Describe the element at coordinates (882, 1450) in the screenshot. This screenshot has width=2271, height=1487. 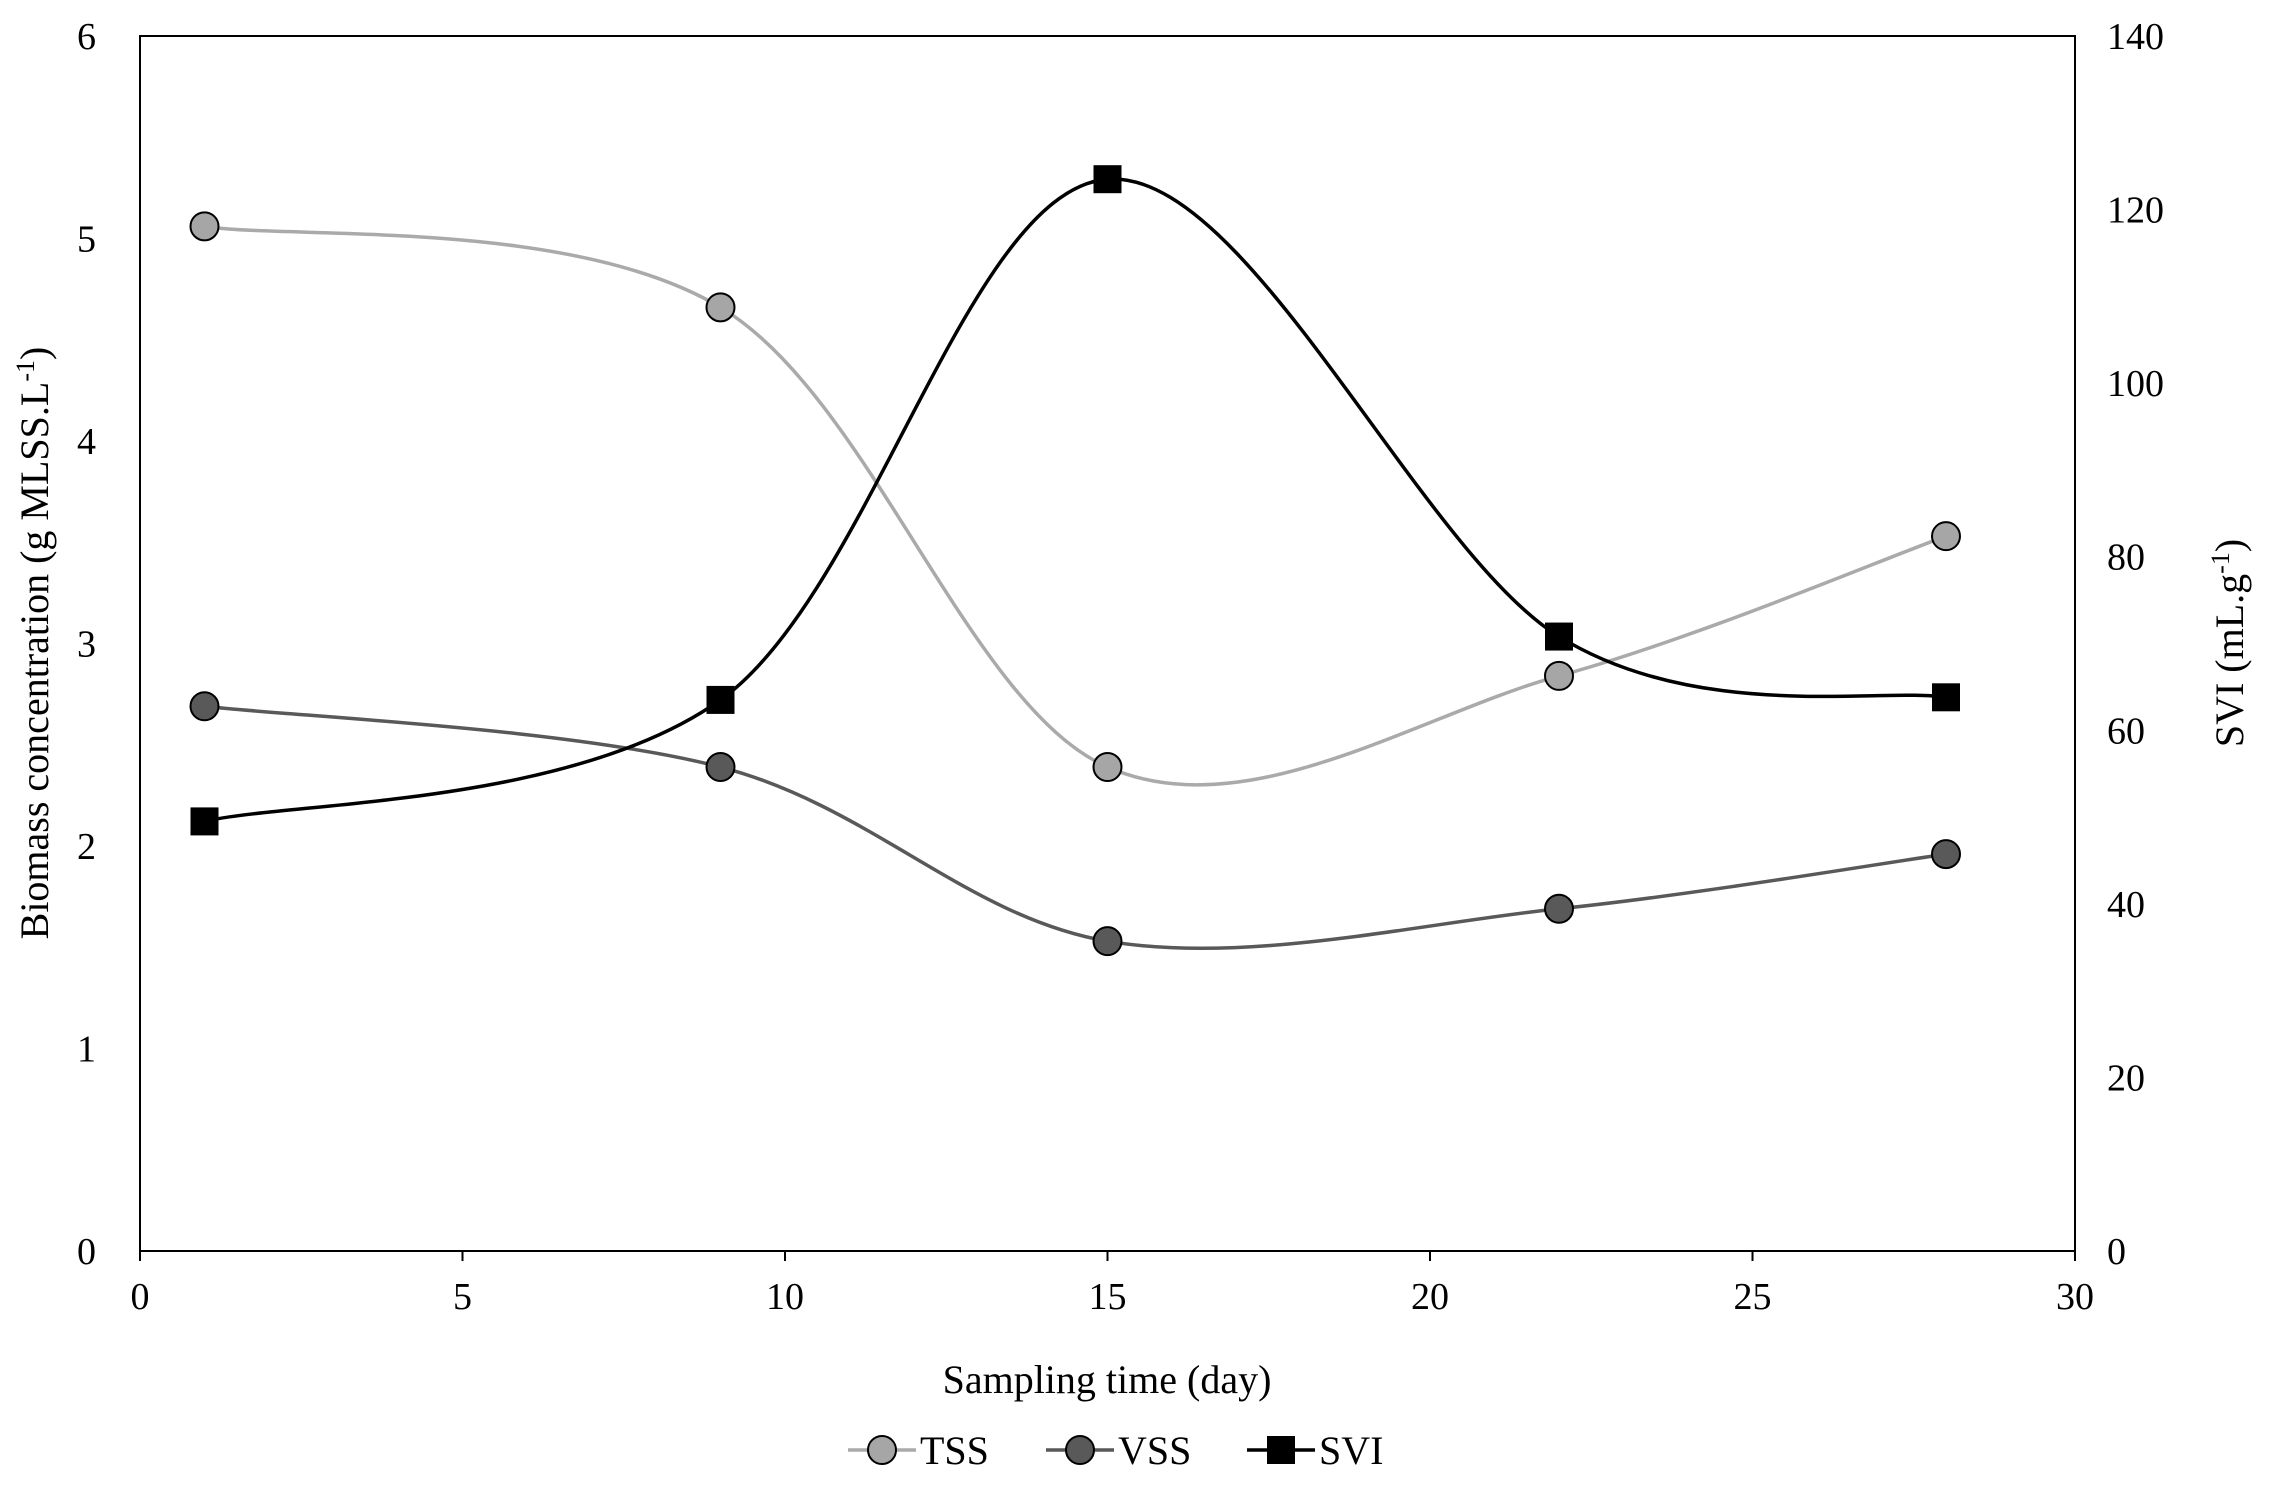
I see `tss-legend-marker` at that location.